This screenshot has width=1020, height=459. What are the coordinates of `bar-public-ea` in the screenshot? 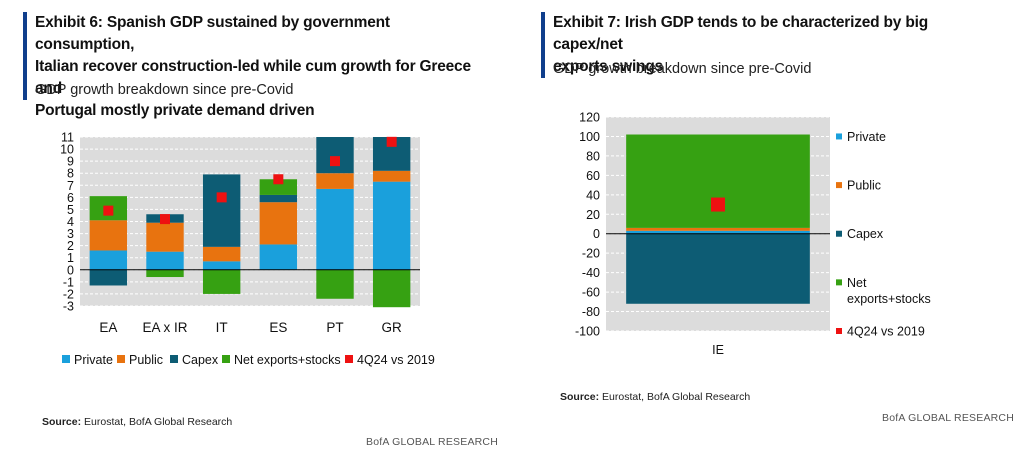 It's located at (108, 235).